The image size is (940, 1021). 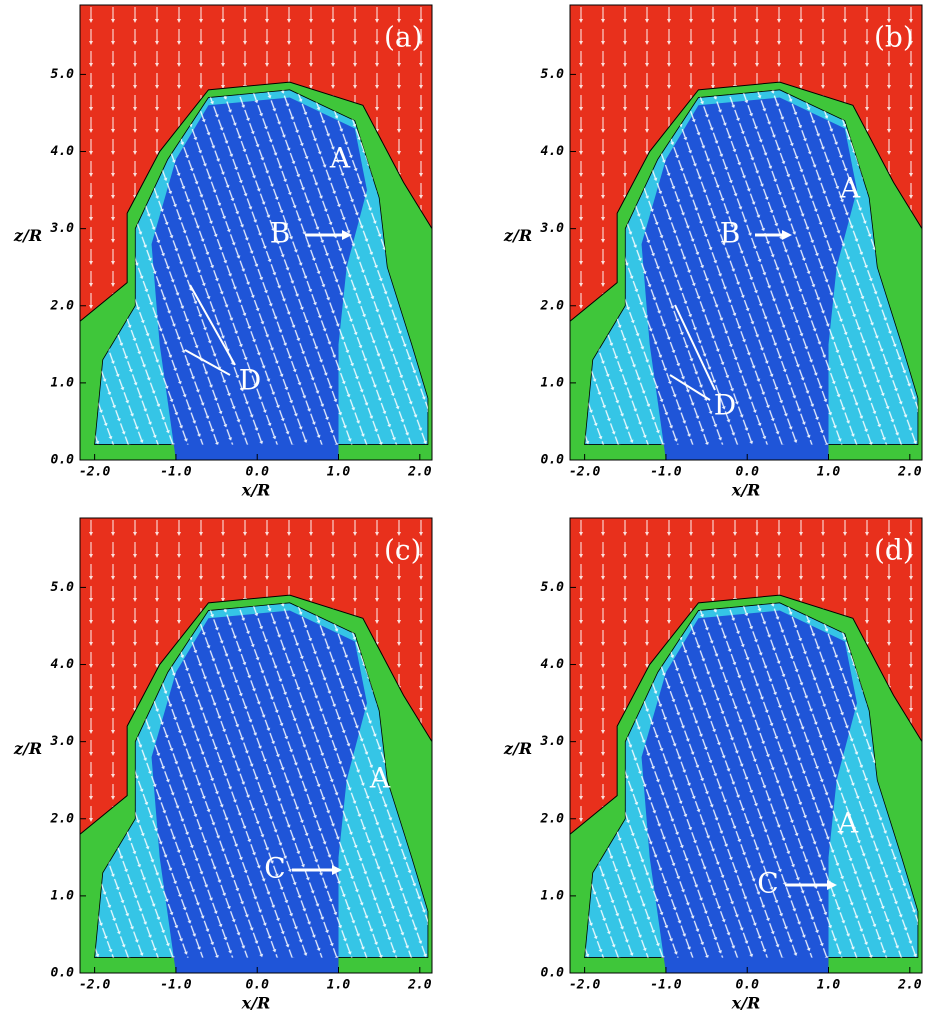 I want to click on panel-label: (d), so click(x=894, y=550).